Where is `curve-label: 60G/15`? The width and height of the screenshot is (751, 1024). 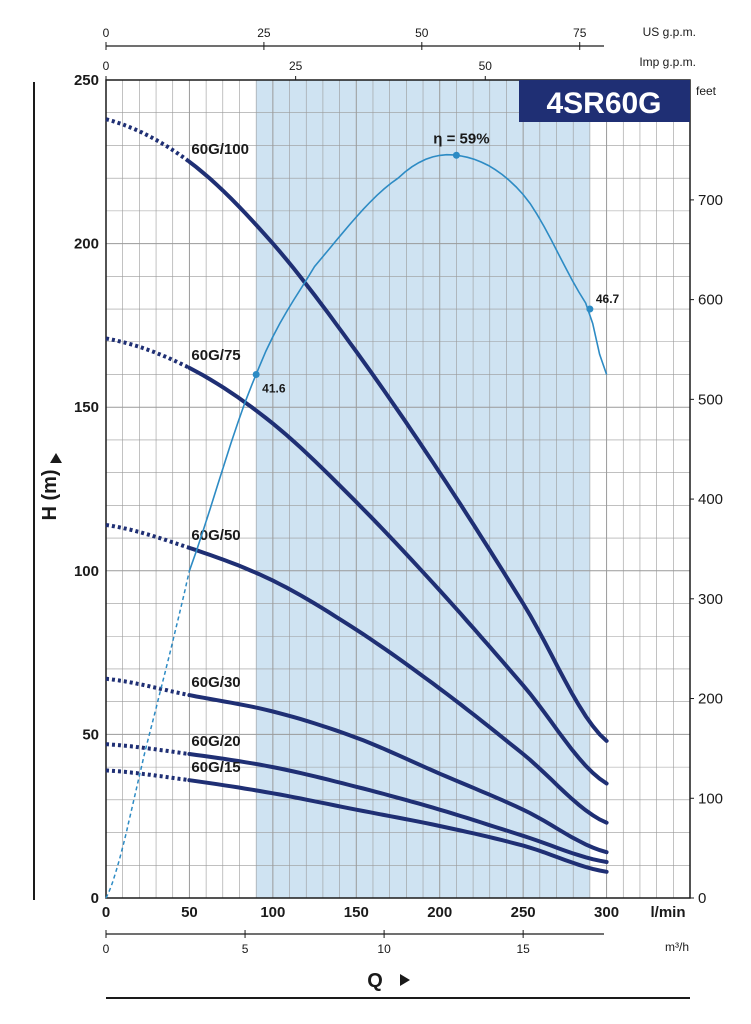
curve-label: 60G/15 is located at coordinates (215, 767).